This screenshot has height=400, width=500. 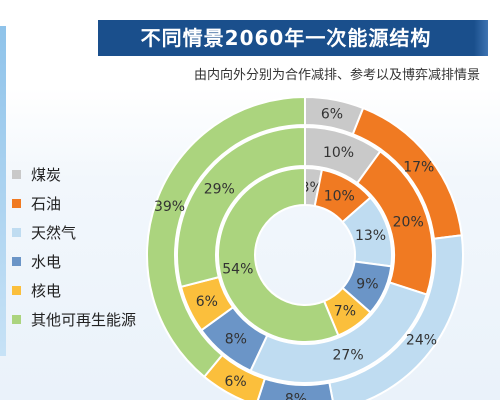 I want to click on donut-data-label: 24%, so click(x=421, y=341).